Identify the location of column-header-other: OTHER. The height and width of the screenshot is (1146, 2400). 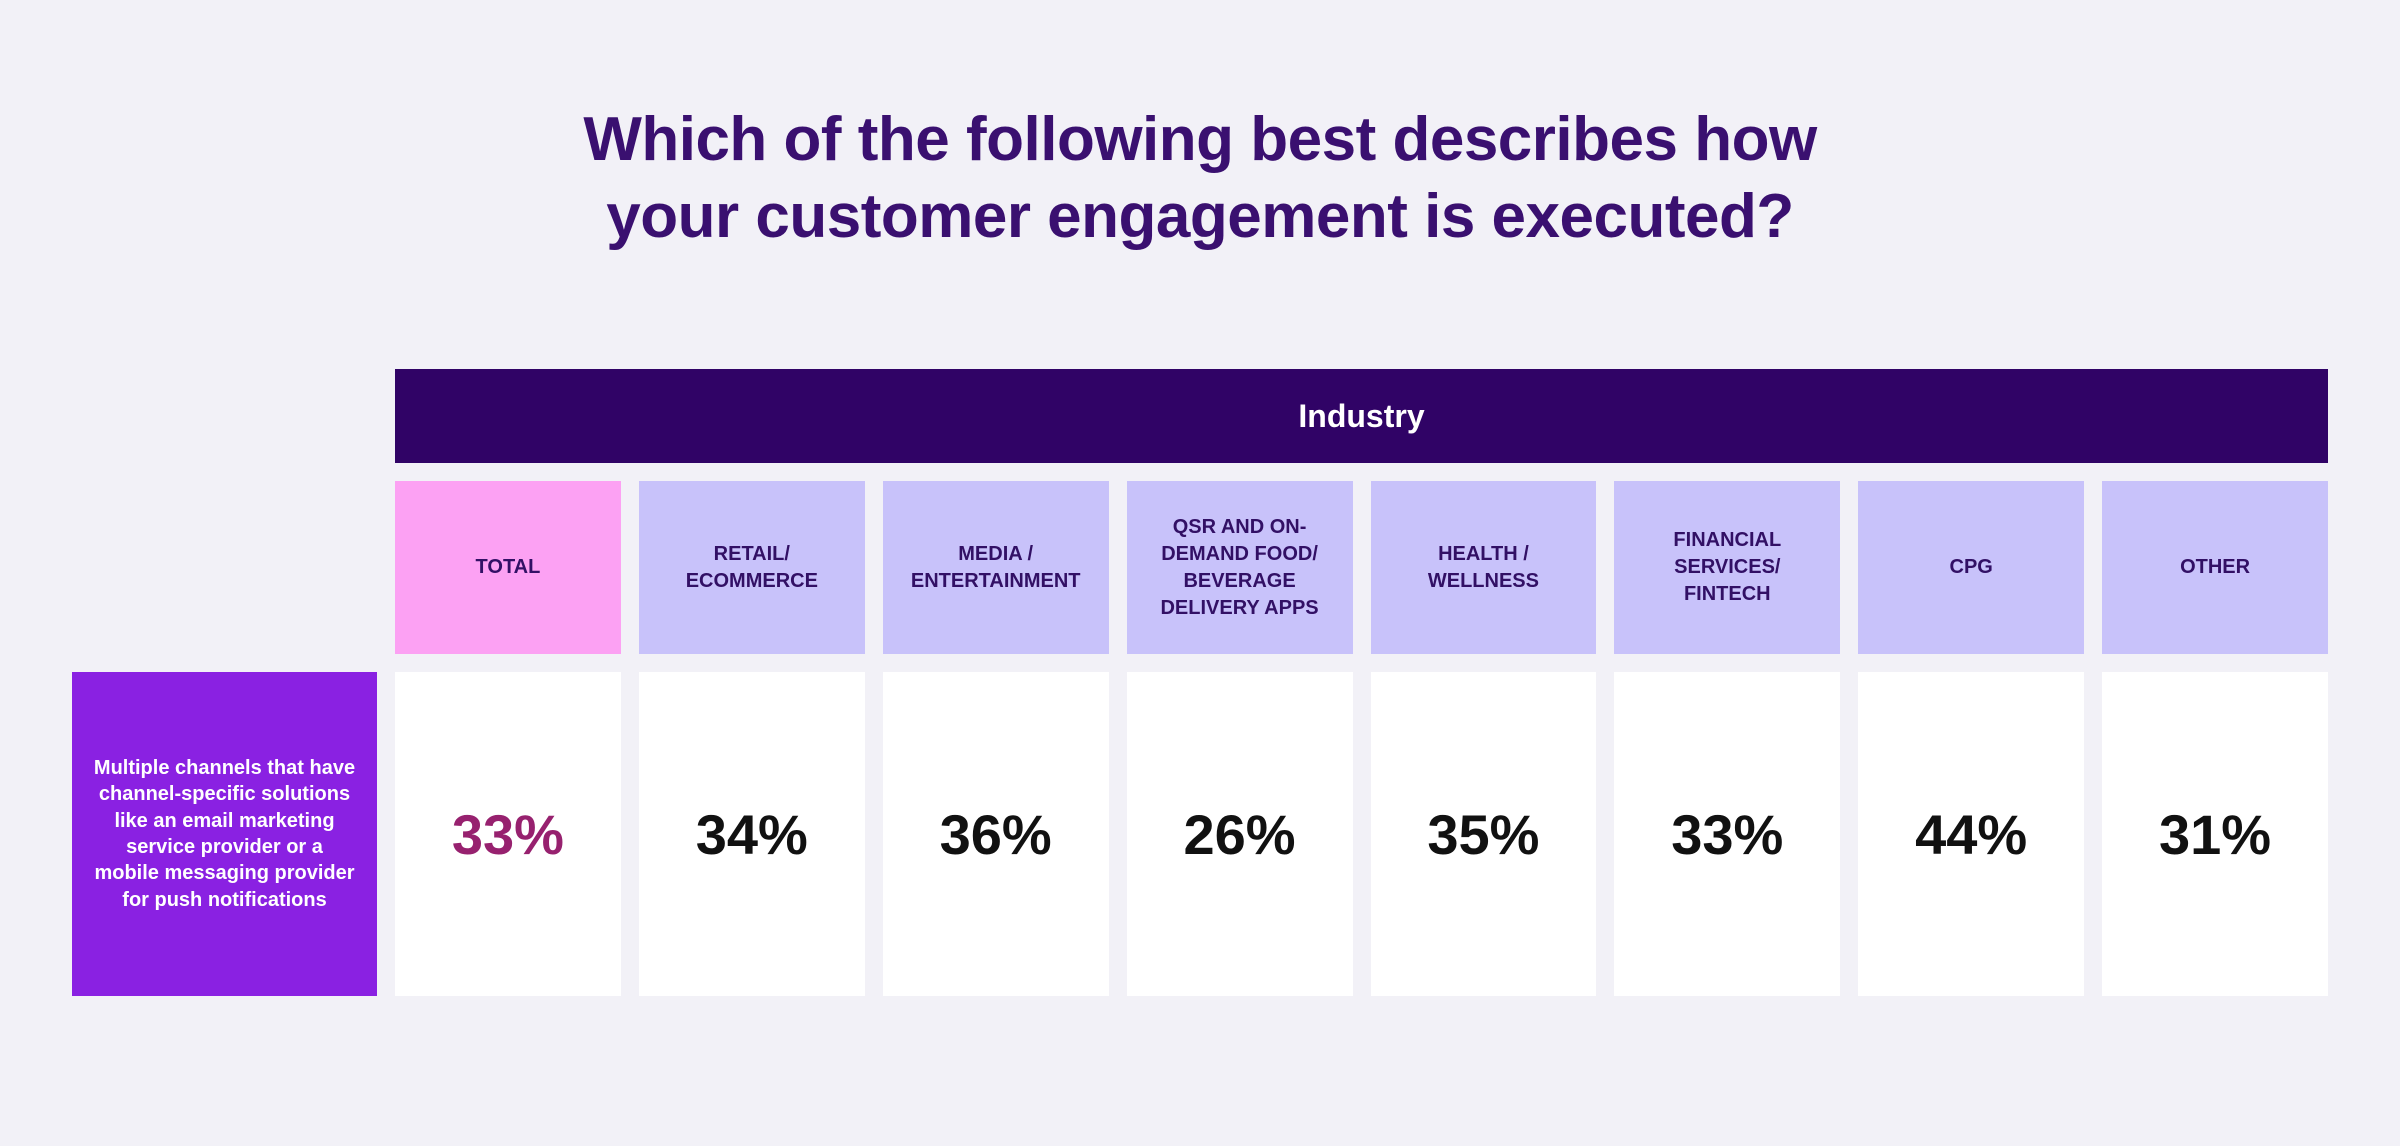
(2215, 567).